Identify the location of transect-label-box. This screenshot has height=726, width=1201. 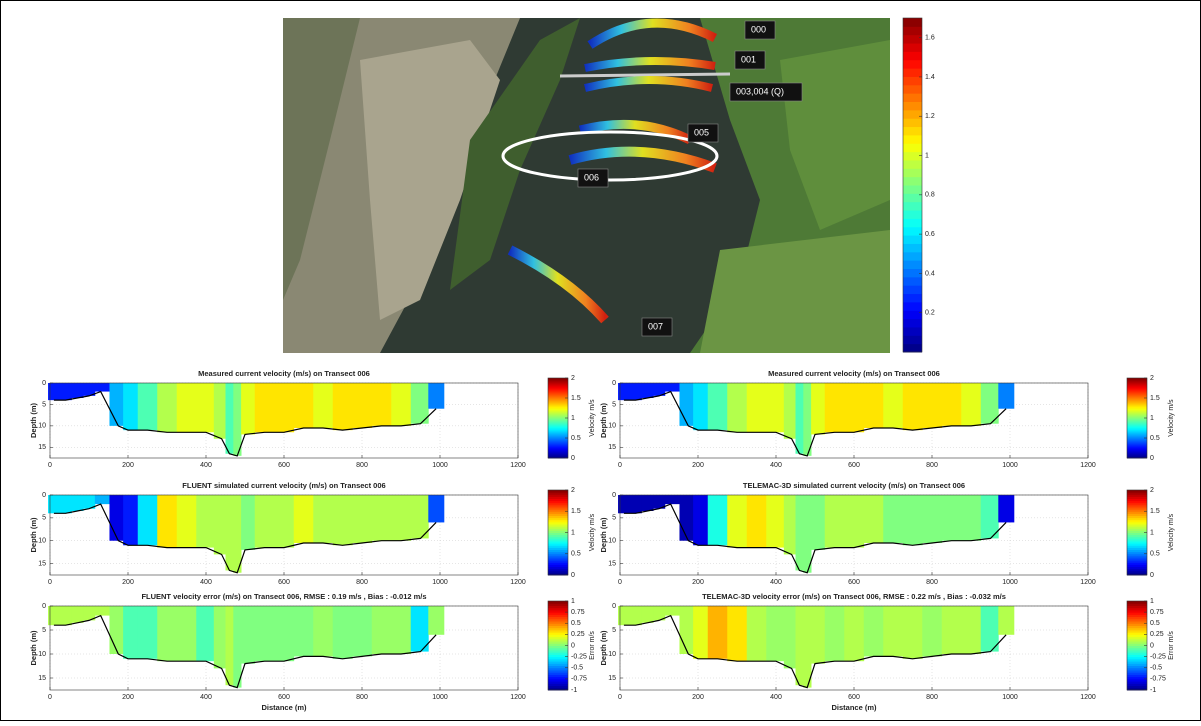
(766, 92).